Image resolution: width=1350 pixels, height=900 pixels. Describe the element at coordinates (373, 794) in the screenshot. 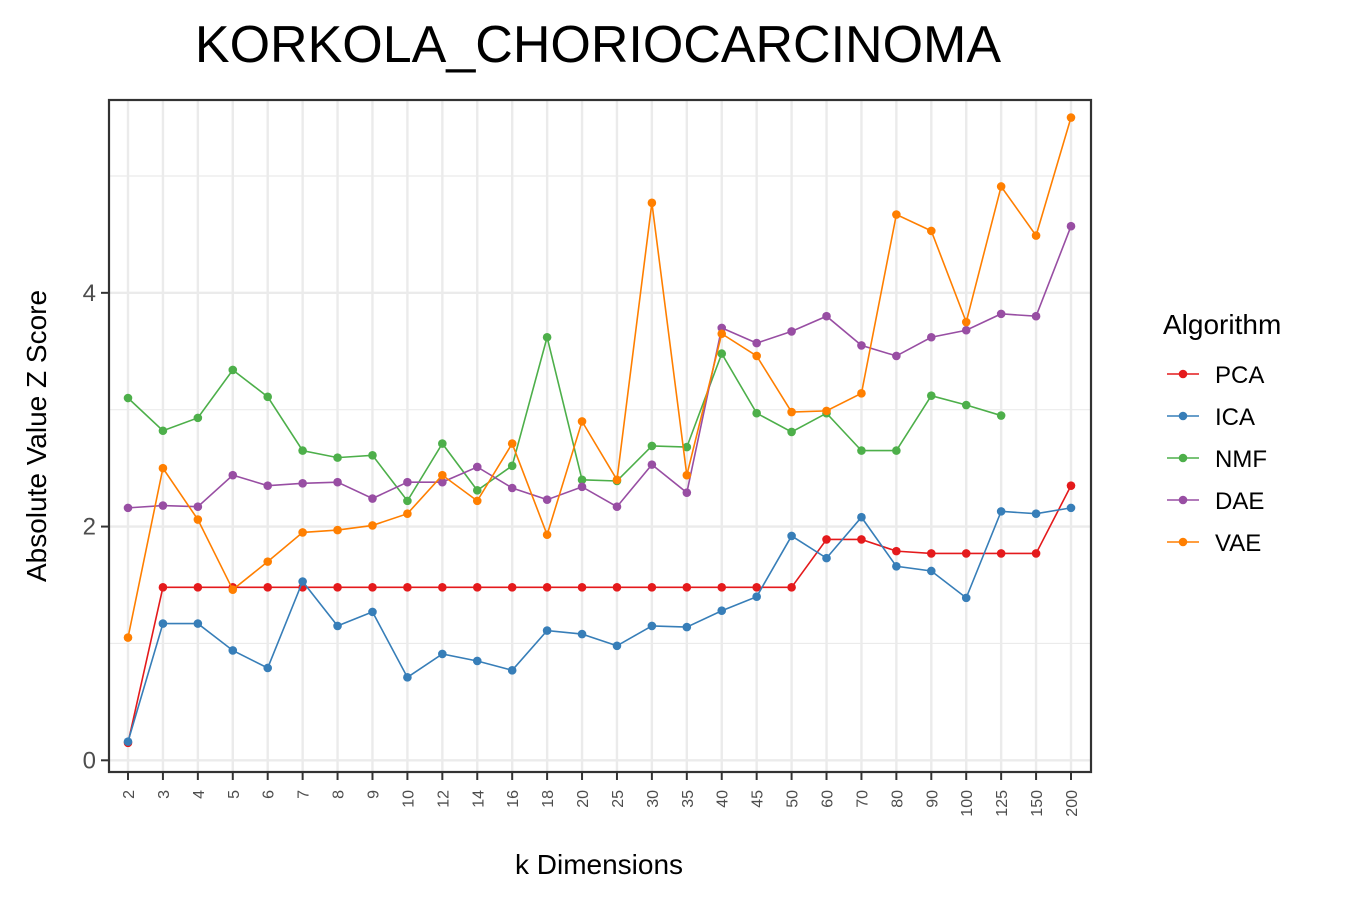

I see `x-tick-label: 9` at that location.